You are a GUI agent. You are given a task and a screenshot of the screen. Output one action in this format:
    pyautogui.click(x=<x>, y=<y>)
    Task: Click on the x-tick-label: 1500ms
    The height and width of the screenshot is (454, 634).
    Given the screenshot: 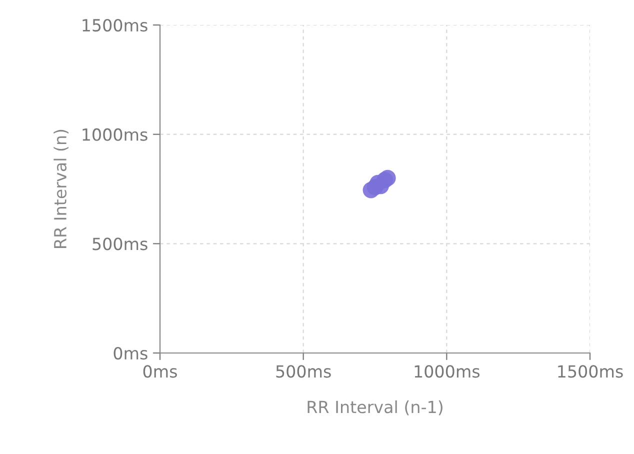 What is the action you would take?
    pyautogui.click(x=590, y=371)
    